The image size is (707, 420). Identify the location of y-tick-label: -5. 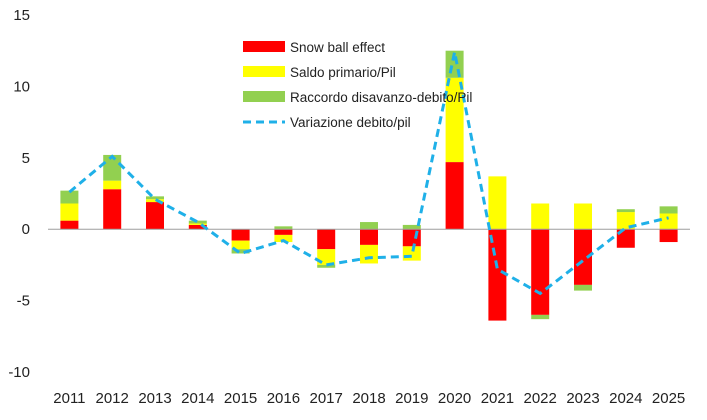
(23, 301).